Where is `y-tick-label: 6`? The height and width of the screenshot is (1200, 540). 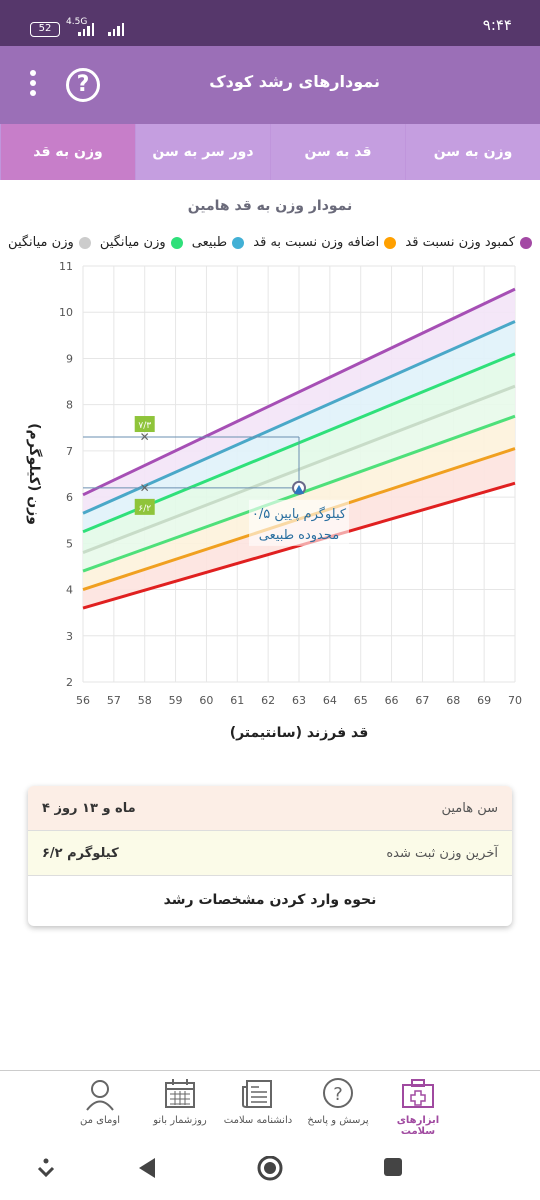 y-tick-label: 6 is located at coordinates (69, 497).